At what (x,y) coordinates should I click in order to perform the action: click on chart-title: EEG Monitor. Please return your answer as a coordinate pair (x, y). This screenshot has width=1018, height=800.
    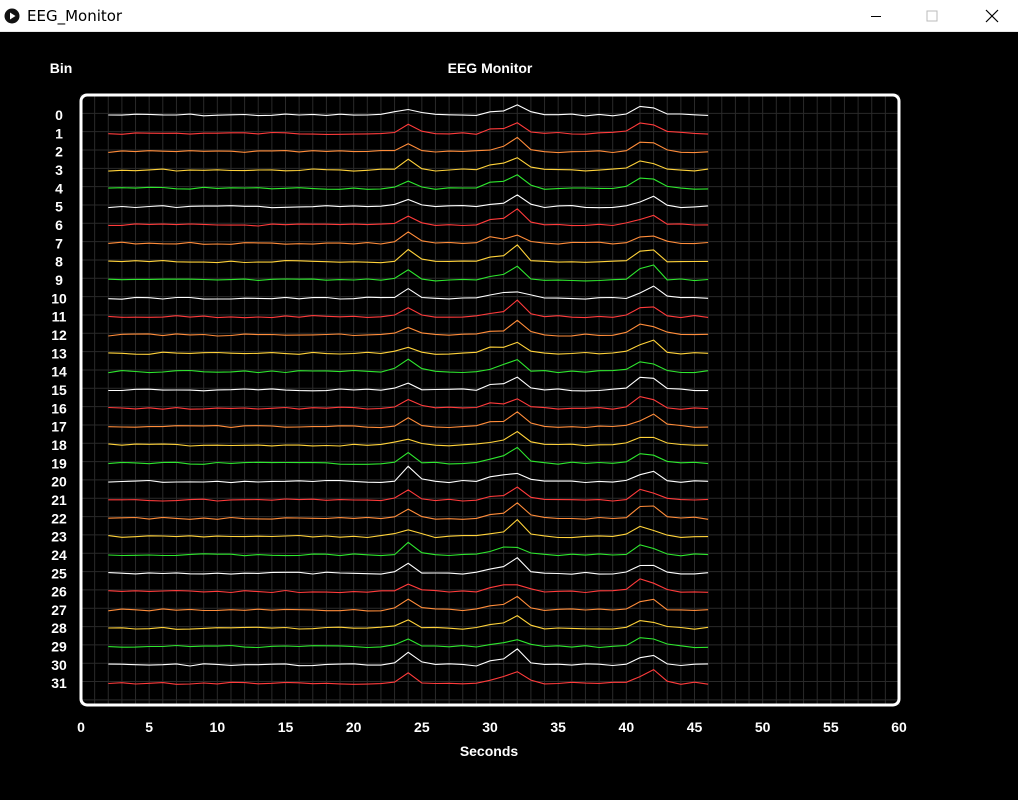
    Looking at the image, I should click on (490, 68).